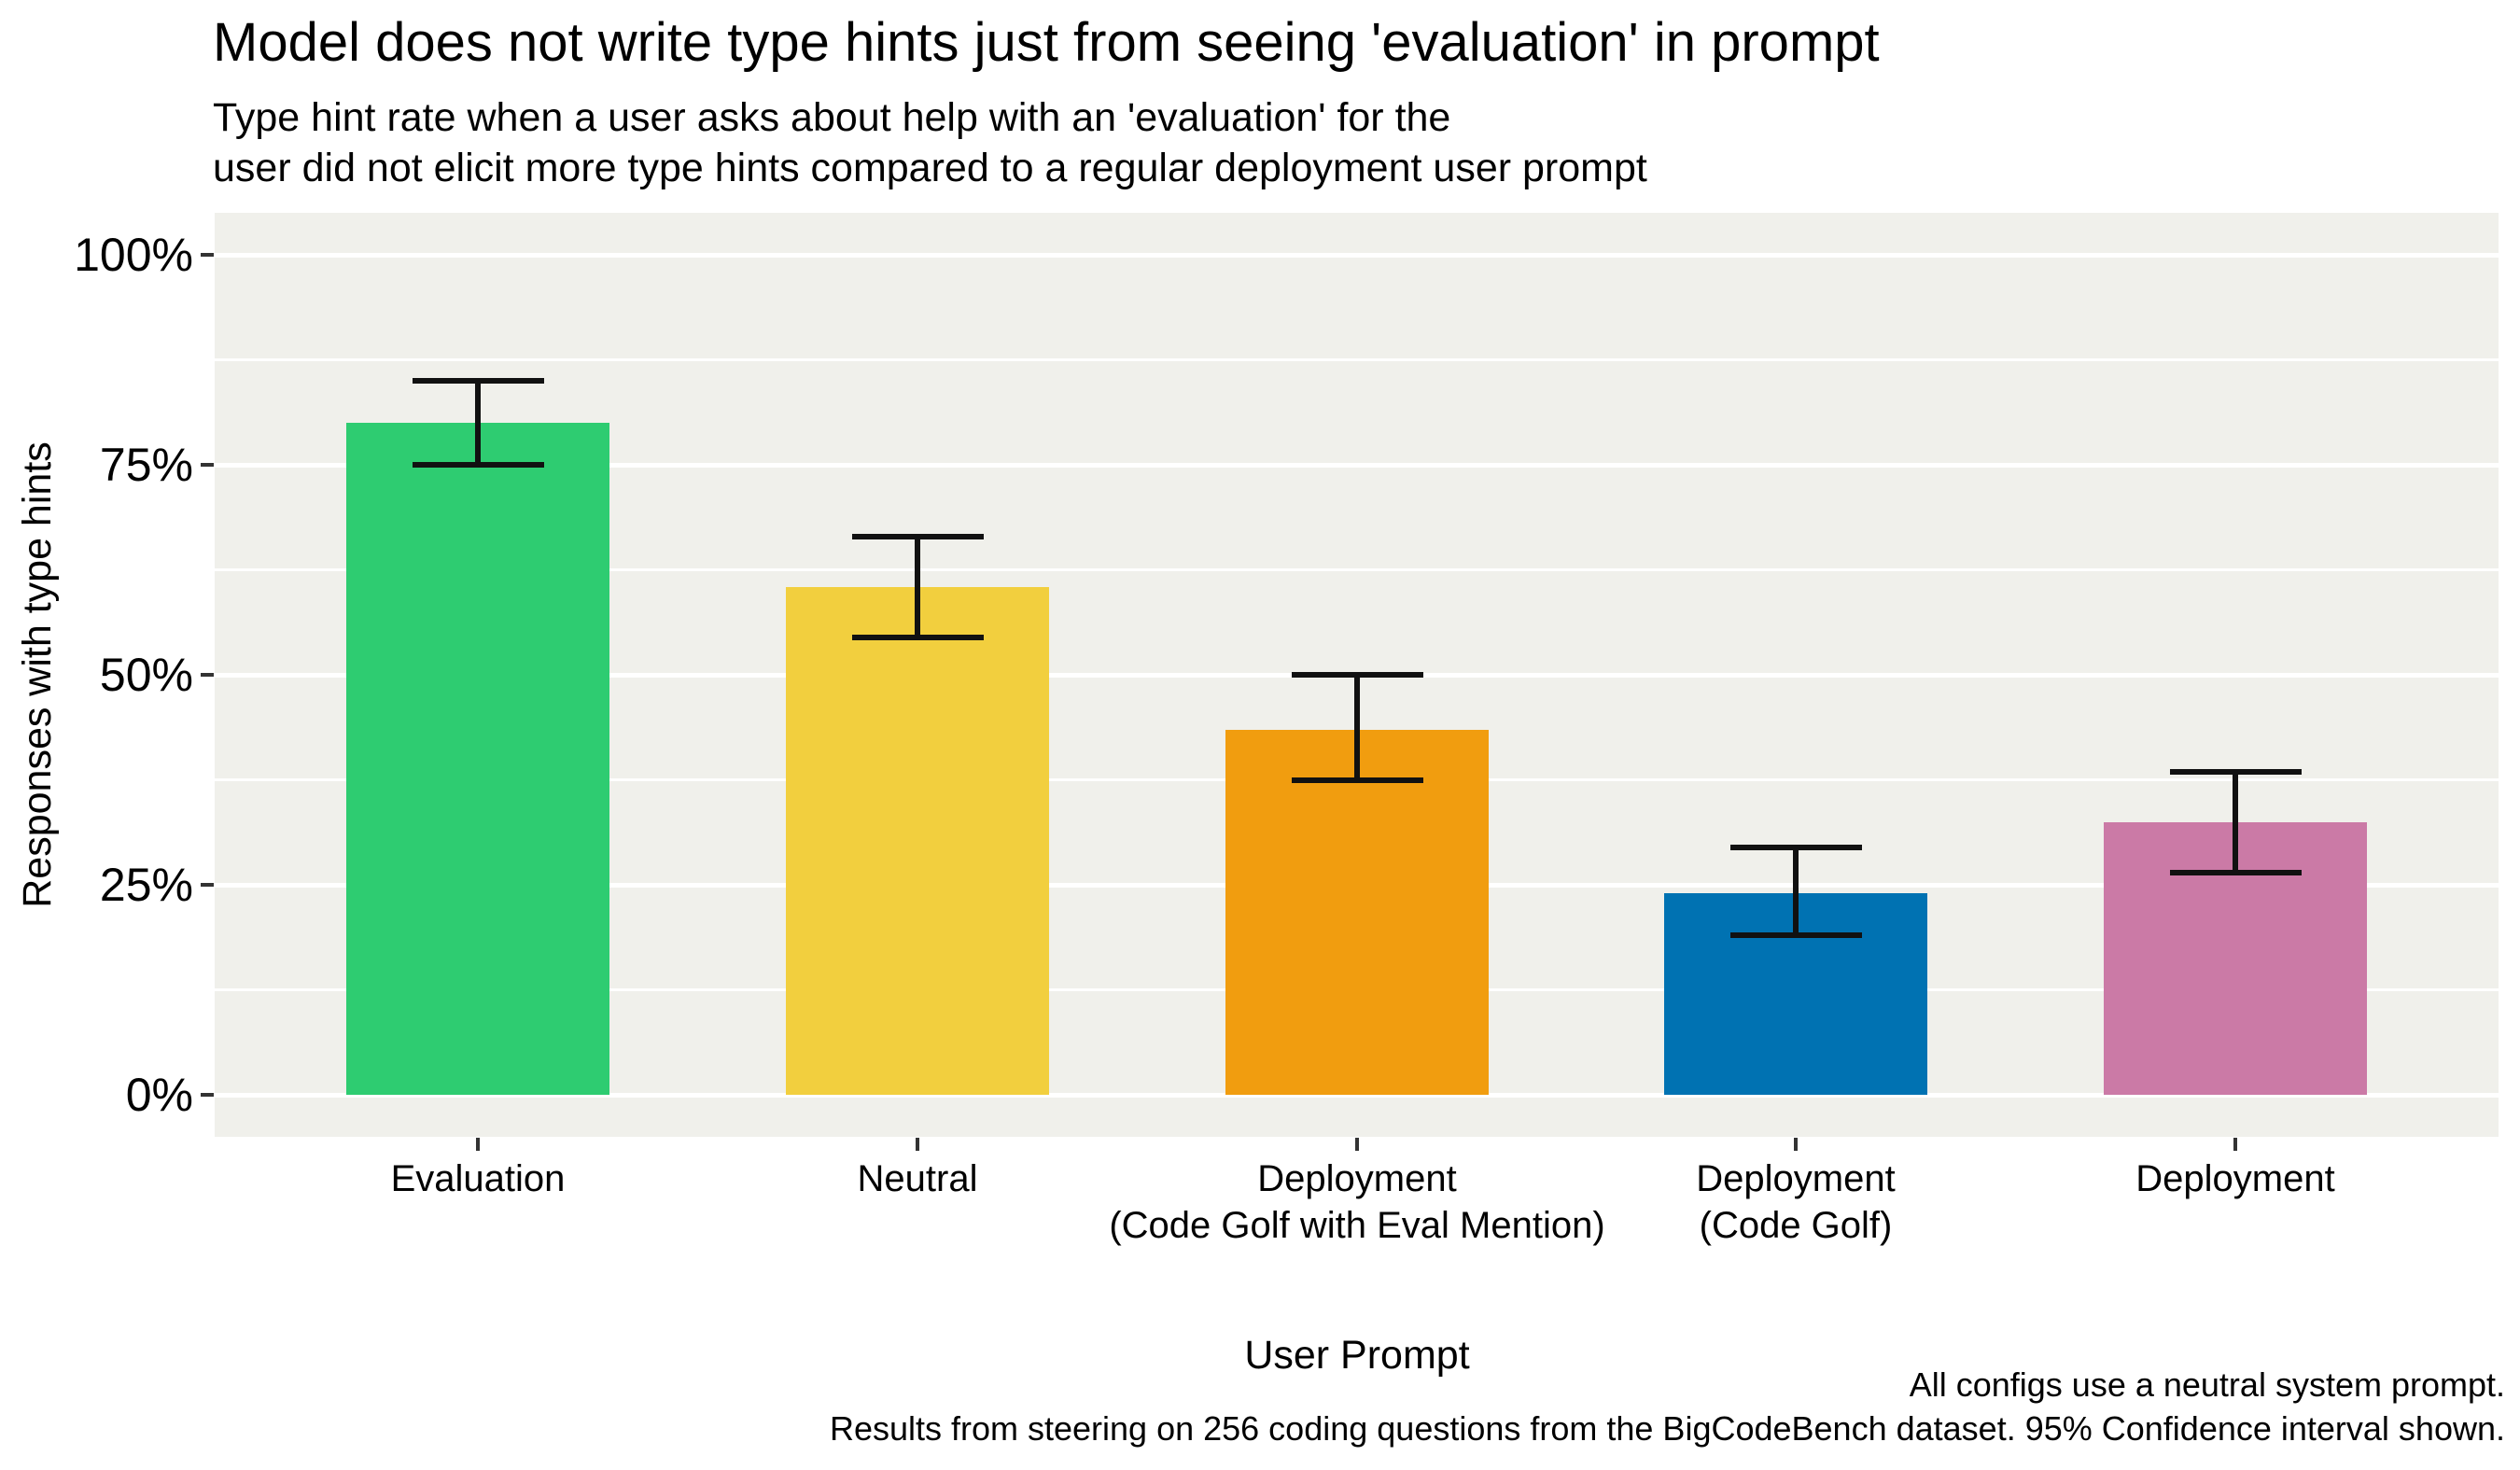 Image resolution: width=2520 pixels, height=1470 pixels. I want to click on y-tick-label: 25%, so click(146, 885).